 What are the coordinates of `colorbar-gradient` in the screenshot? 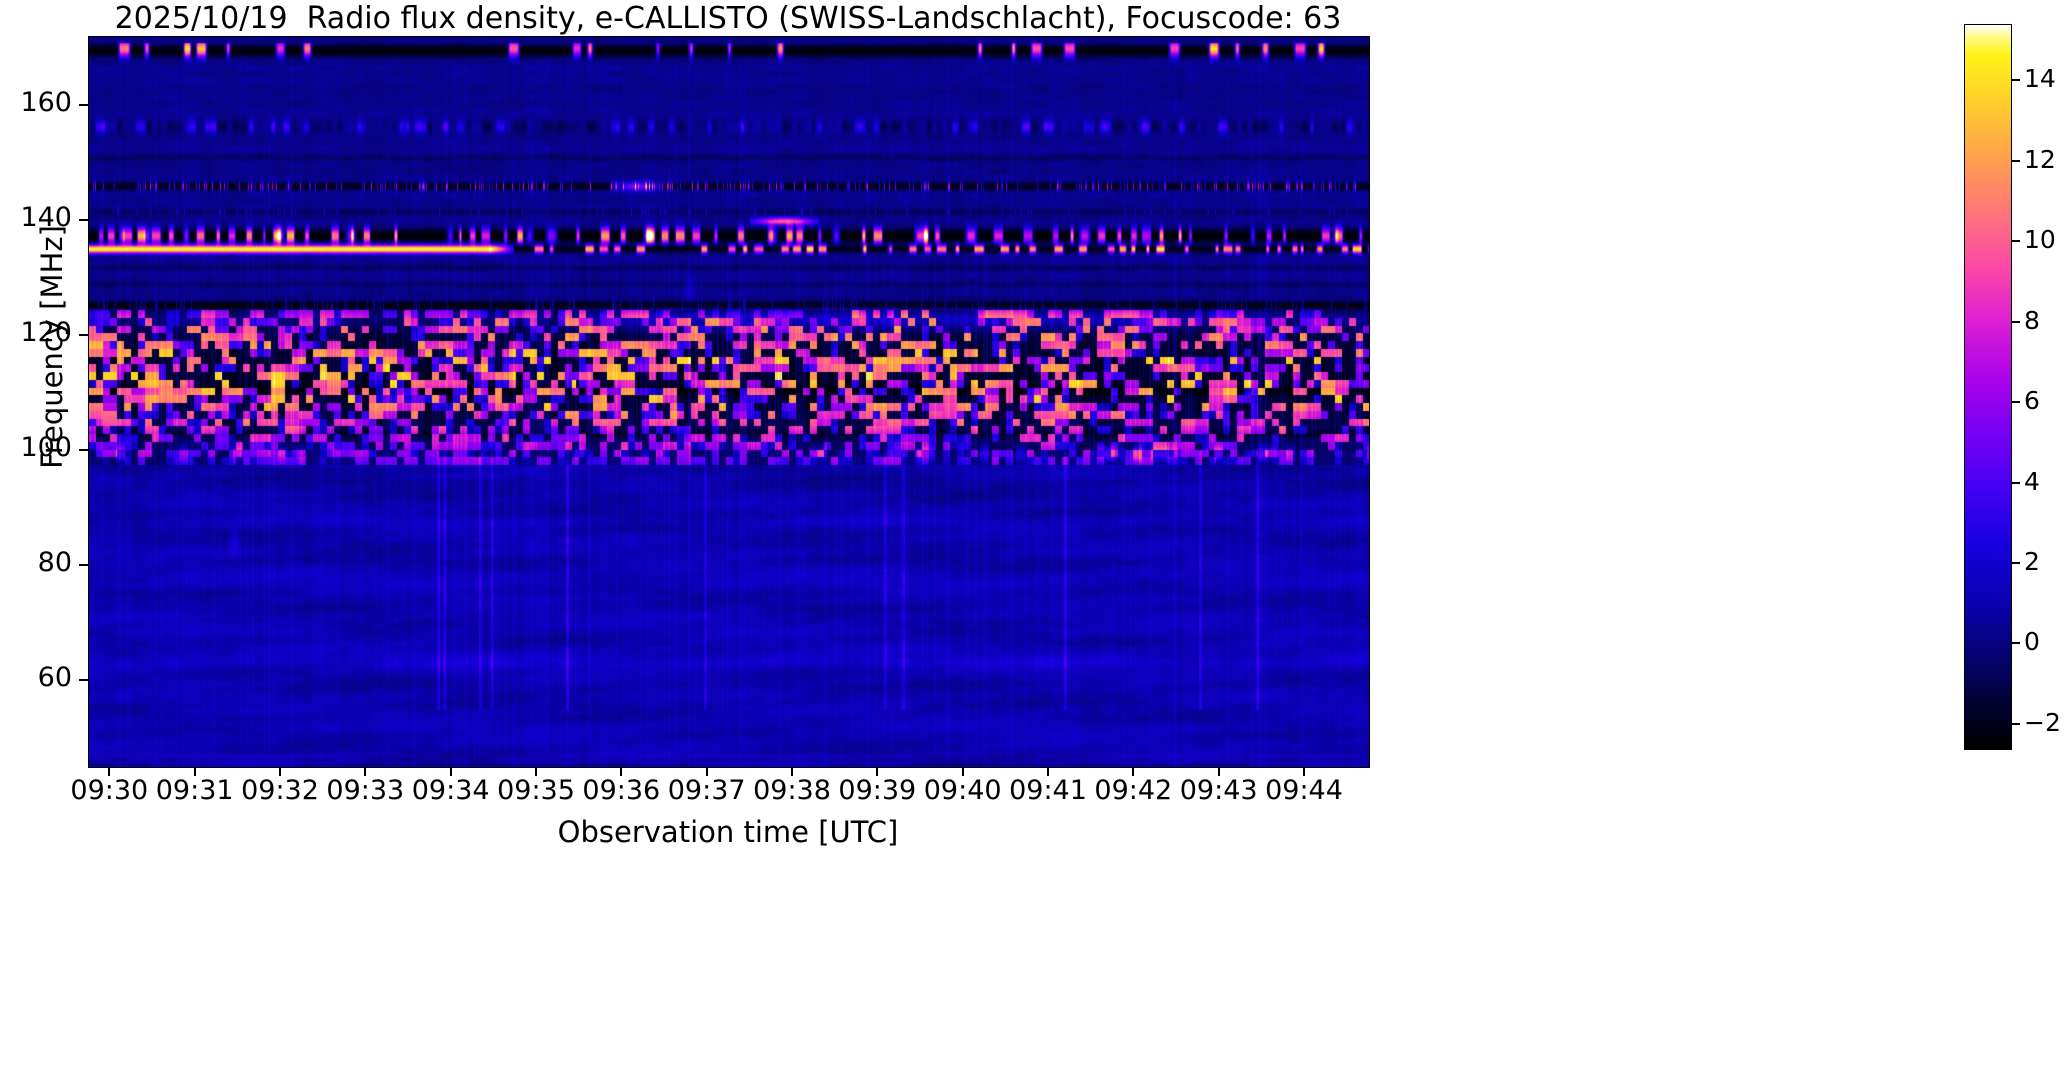 It's located at (1988, 387).